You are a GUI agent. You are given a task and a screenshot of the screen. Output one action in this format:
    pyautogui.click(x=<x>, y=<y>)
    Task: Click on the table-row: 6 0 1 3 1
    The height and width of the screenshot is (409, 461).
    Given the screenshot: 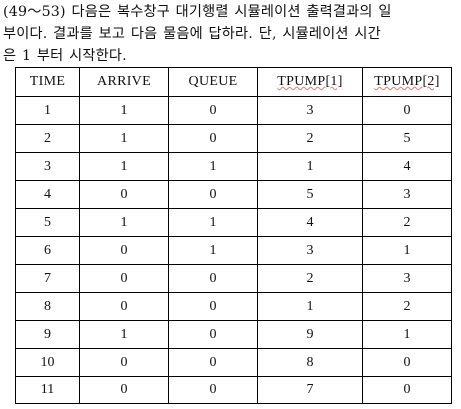 What is the action you would take?
    pyautogui.click(x=233, y=250)
    